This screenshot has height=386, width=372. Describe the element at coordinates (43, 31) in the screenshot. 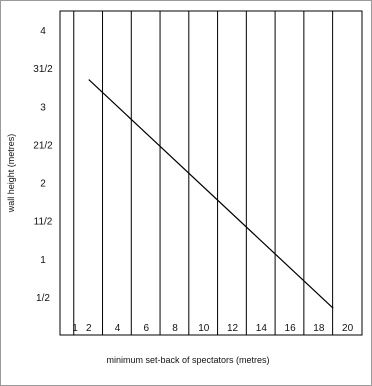

I see `y-tick-label: 4` at that location.